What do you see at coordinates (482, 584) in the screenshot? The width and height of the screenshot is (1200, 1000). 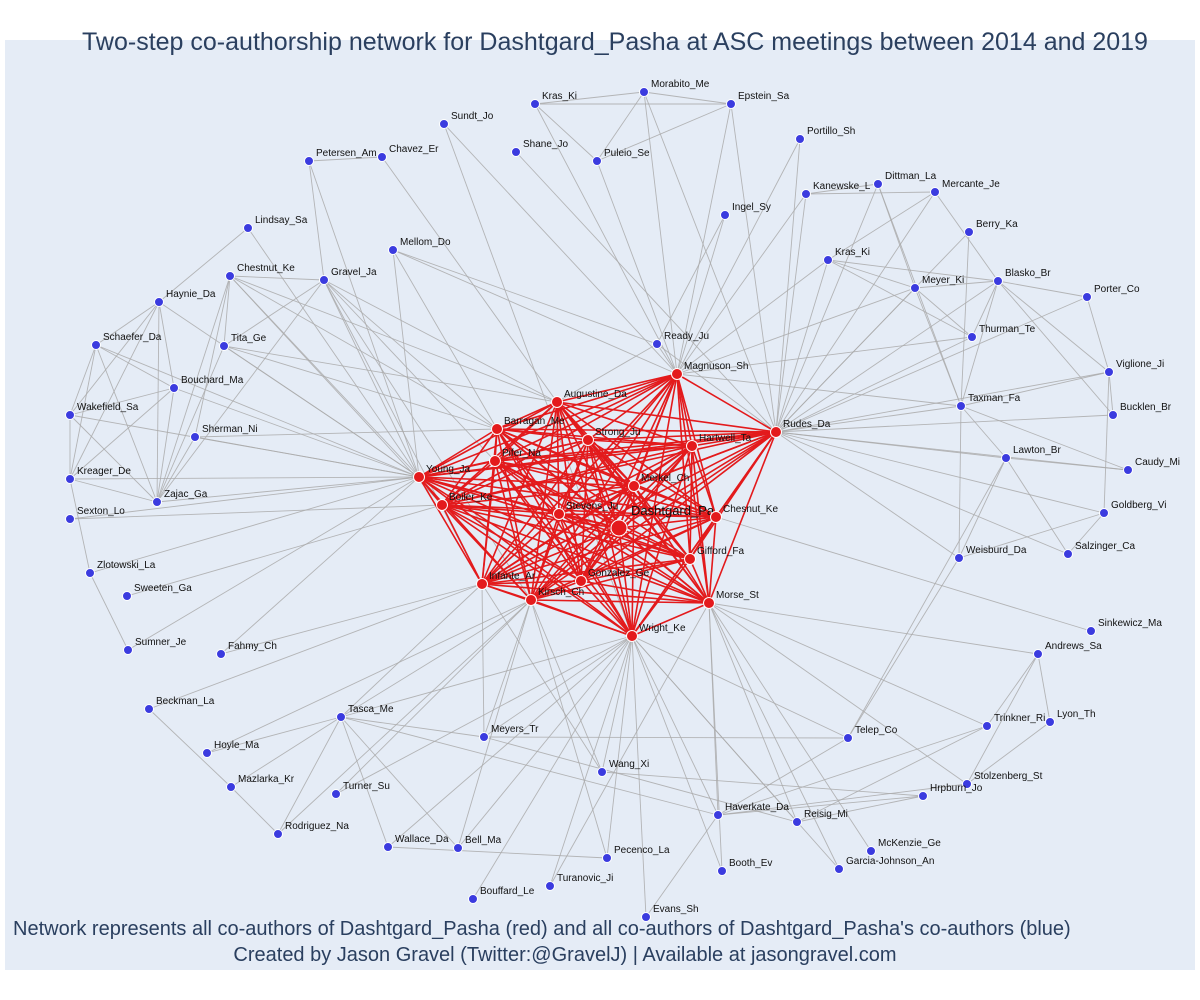 I see `node-Infante_Ar` at bounding box center [482, 584].